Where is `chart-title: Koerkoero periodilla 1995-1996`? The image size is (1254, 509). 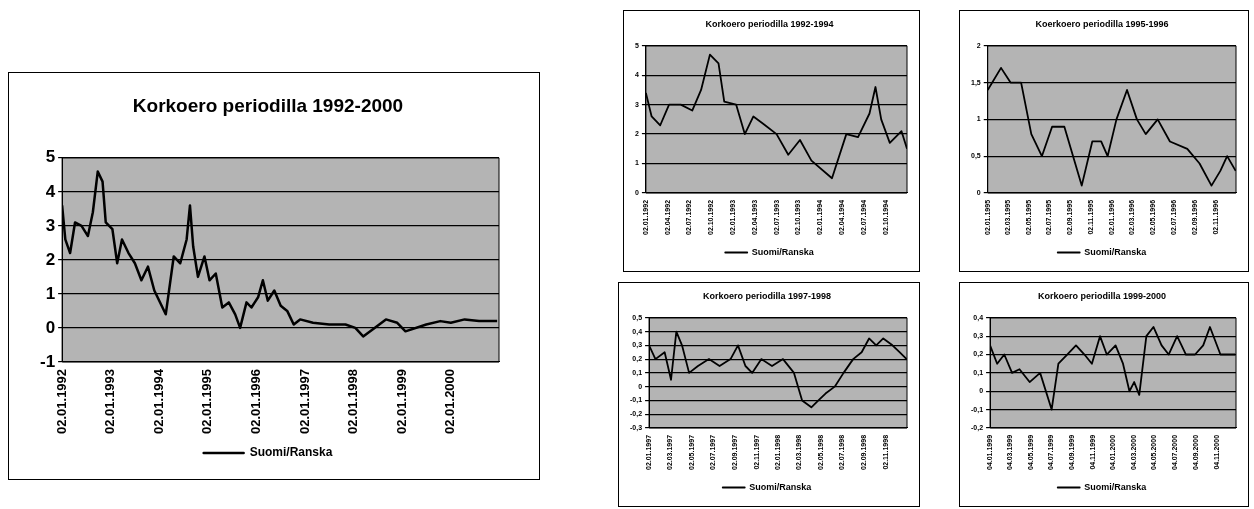 chart-title: Koerkoero periodilla 1995-1996 is located at coordinates (1102, 23).